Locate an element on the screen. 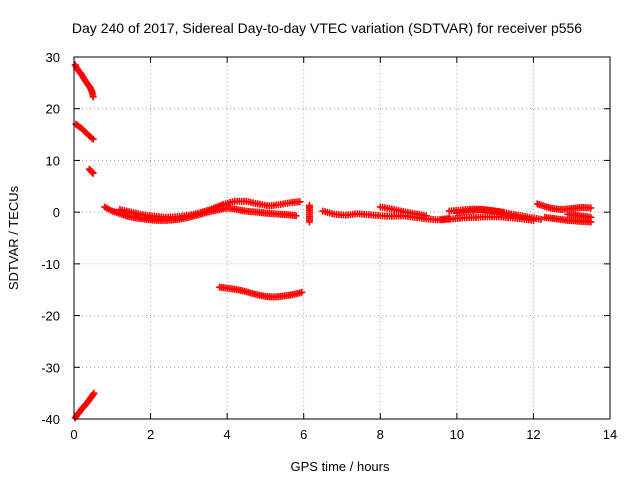  x-tick-label: 6 is located at coordinates (303, 434).